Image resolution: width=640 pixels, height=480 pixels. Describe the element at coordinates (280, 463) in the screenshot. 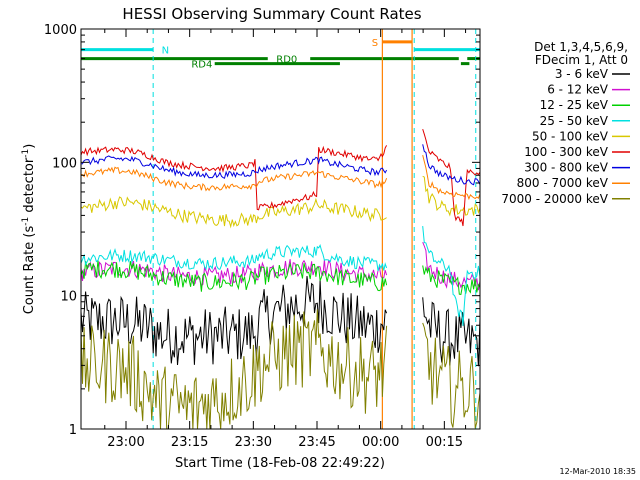

I see `x-axis-label: Start Time (18-Feb-08 22:49:22)` at that location.